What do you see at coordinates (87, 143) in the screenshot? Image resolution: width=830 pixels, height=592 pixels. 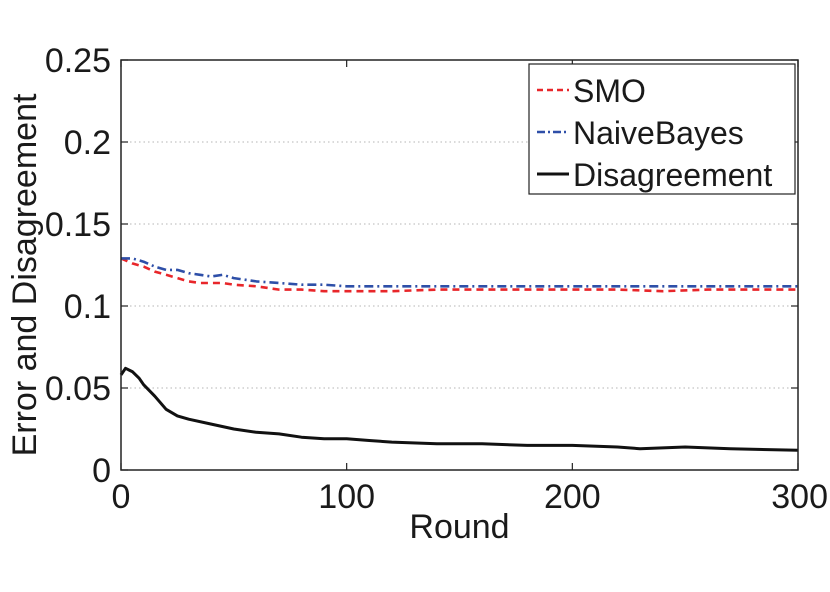 I see `y-tick-label: 0.2` at bounding box center [87, 143].